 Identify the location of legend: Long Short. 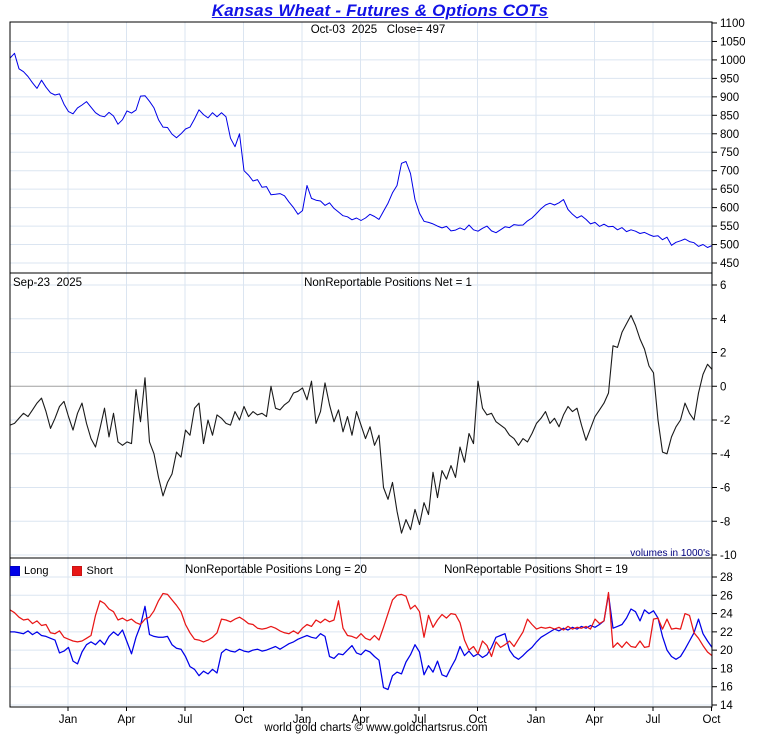
(61, 571).